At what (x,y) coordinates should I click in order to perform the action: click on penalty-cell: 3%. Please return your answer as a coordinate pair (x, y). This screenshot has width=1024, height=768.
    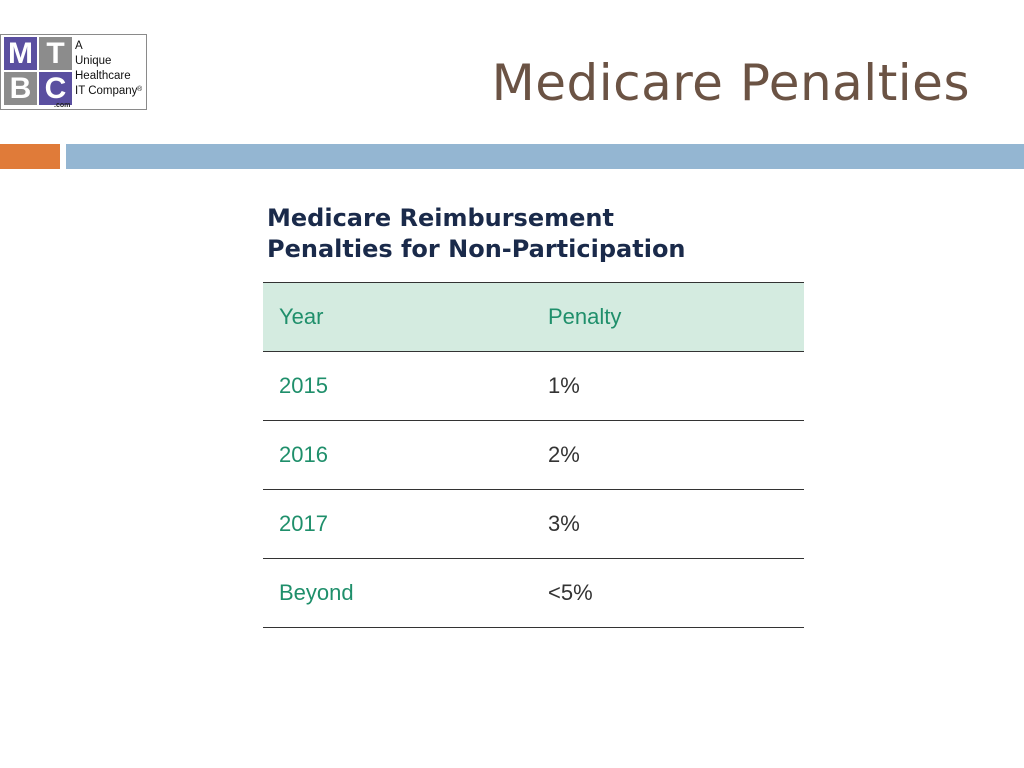
    Looking at the image, I should click on (564, 523).